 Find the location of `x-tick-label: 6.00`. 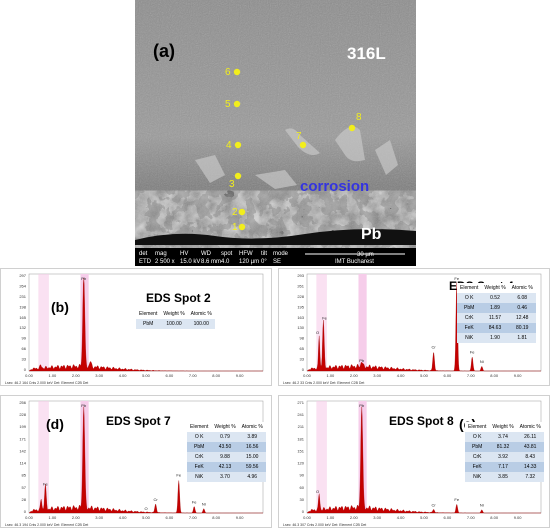

x-tick-label: 6.00 is located at coordinates (448, 375).